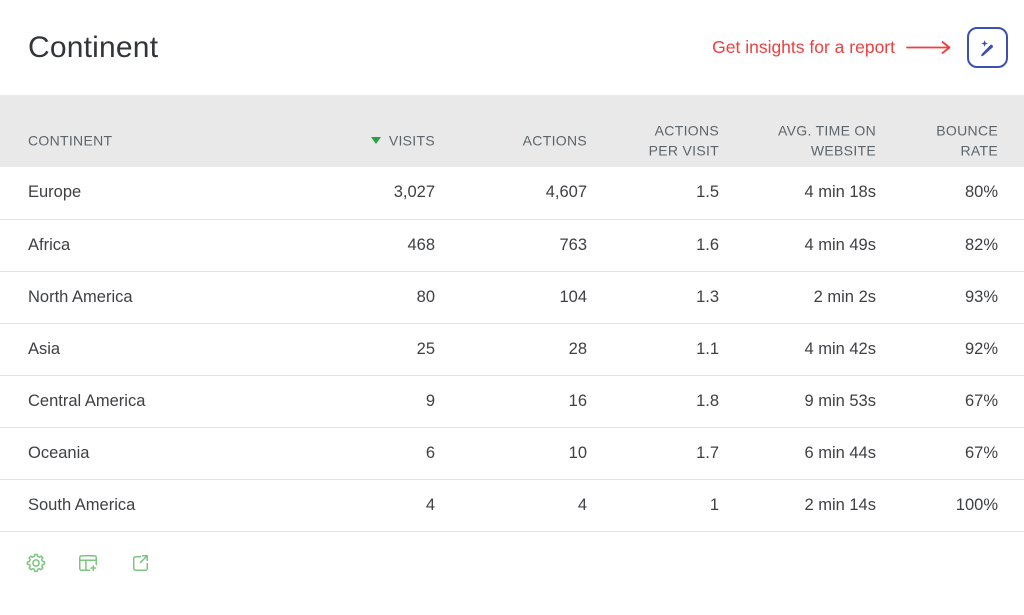 Image resolution: width=1024 pixels, height=615 pixels. What do you see at coordinates (827, 140) in the screenshot?
I see `column-header-avg-time-on-website: AVG. TIME ON WEBSITE` at bounding box center [827, 140].